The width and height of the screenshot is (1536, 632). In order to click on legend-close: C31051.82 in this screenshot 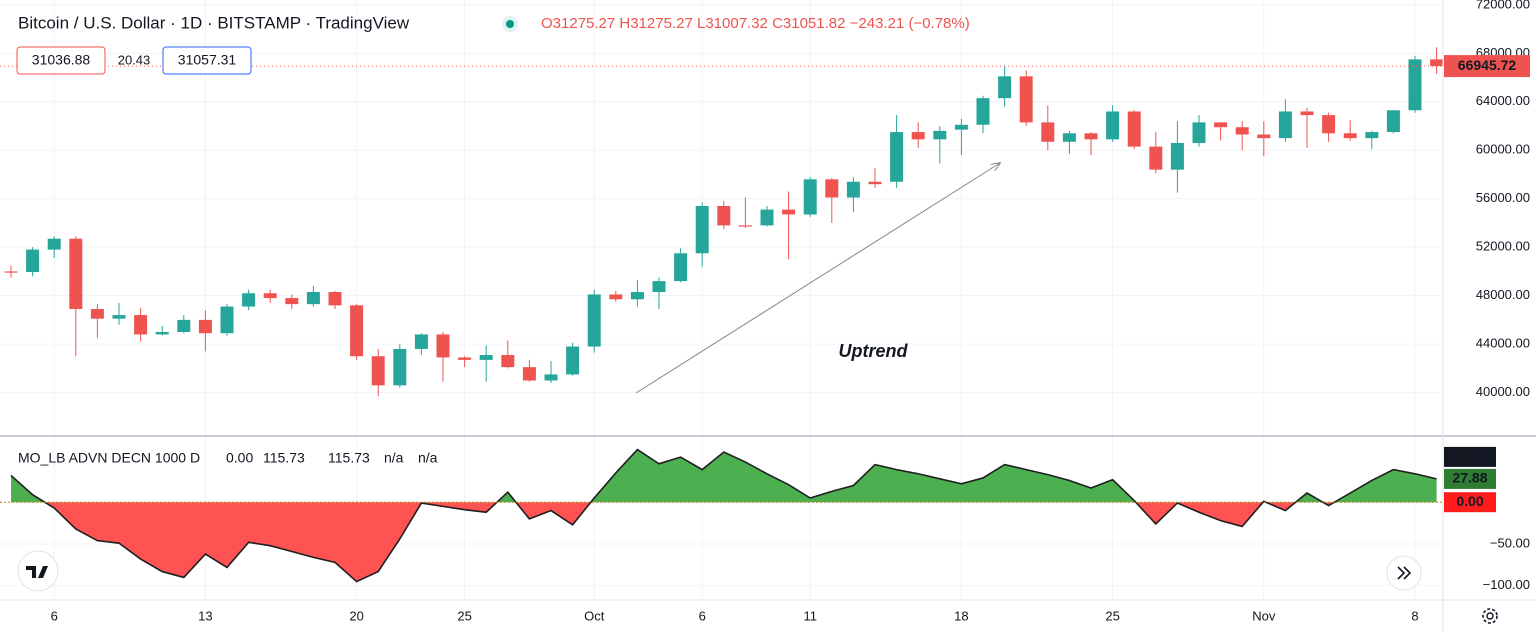, I will do `click(808, 23)`.